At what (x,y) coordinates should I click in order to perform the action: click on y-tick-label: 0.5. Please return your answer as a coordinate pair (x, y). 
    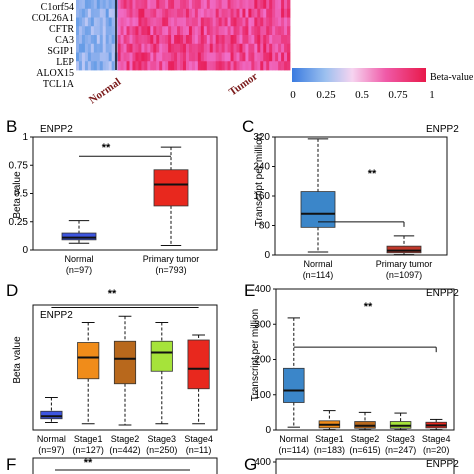
    Looking at the image, I should click on (21, 194).